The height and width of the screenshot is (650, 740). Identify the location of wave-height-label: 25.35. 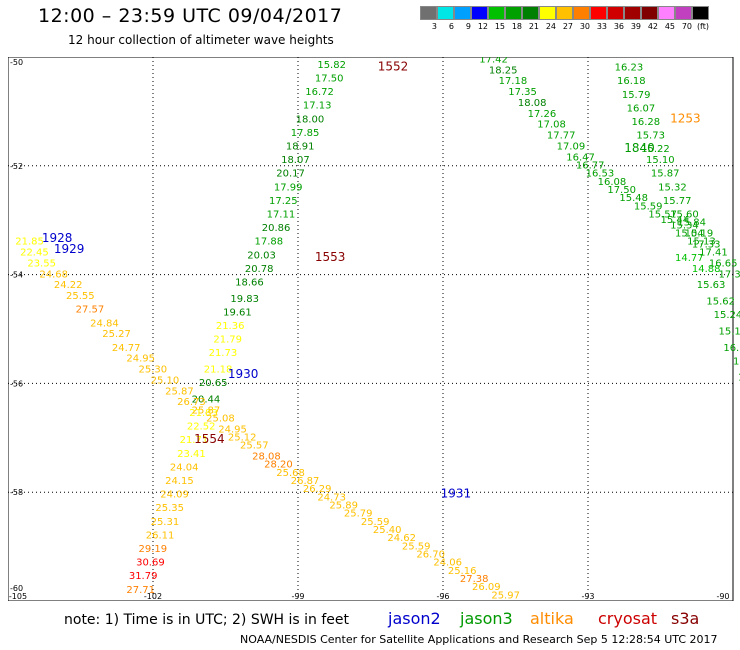
(169, 508).